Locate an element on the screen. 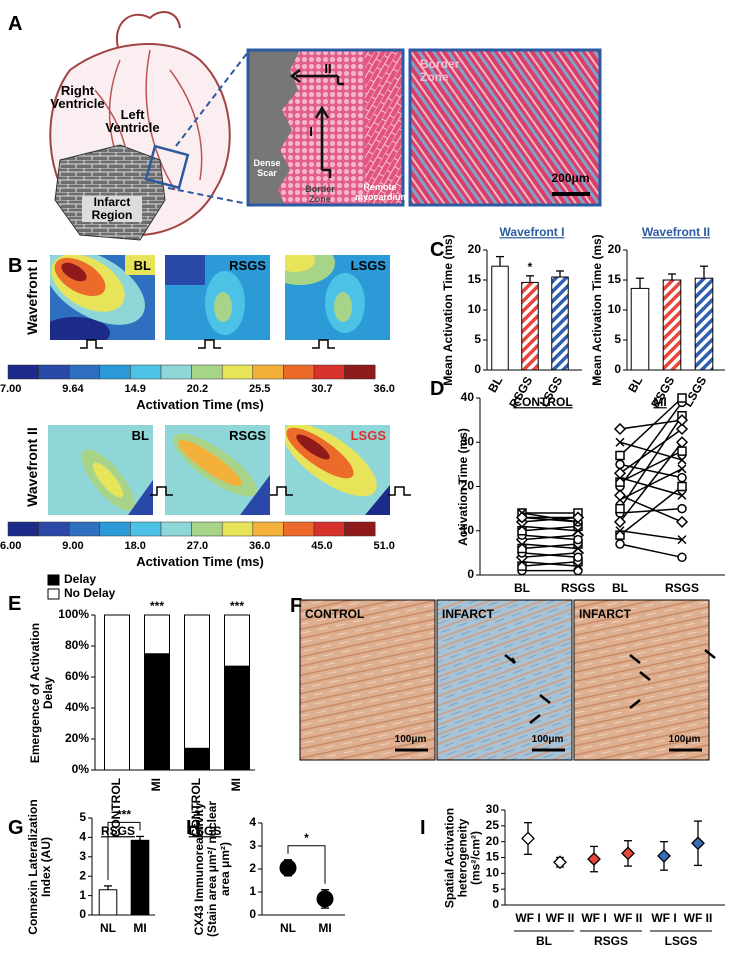  legend-swatch is located at coordinates (53, 594).